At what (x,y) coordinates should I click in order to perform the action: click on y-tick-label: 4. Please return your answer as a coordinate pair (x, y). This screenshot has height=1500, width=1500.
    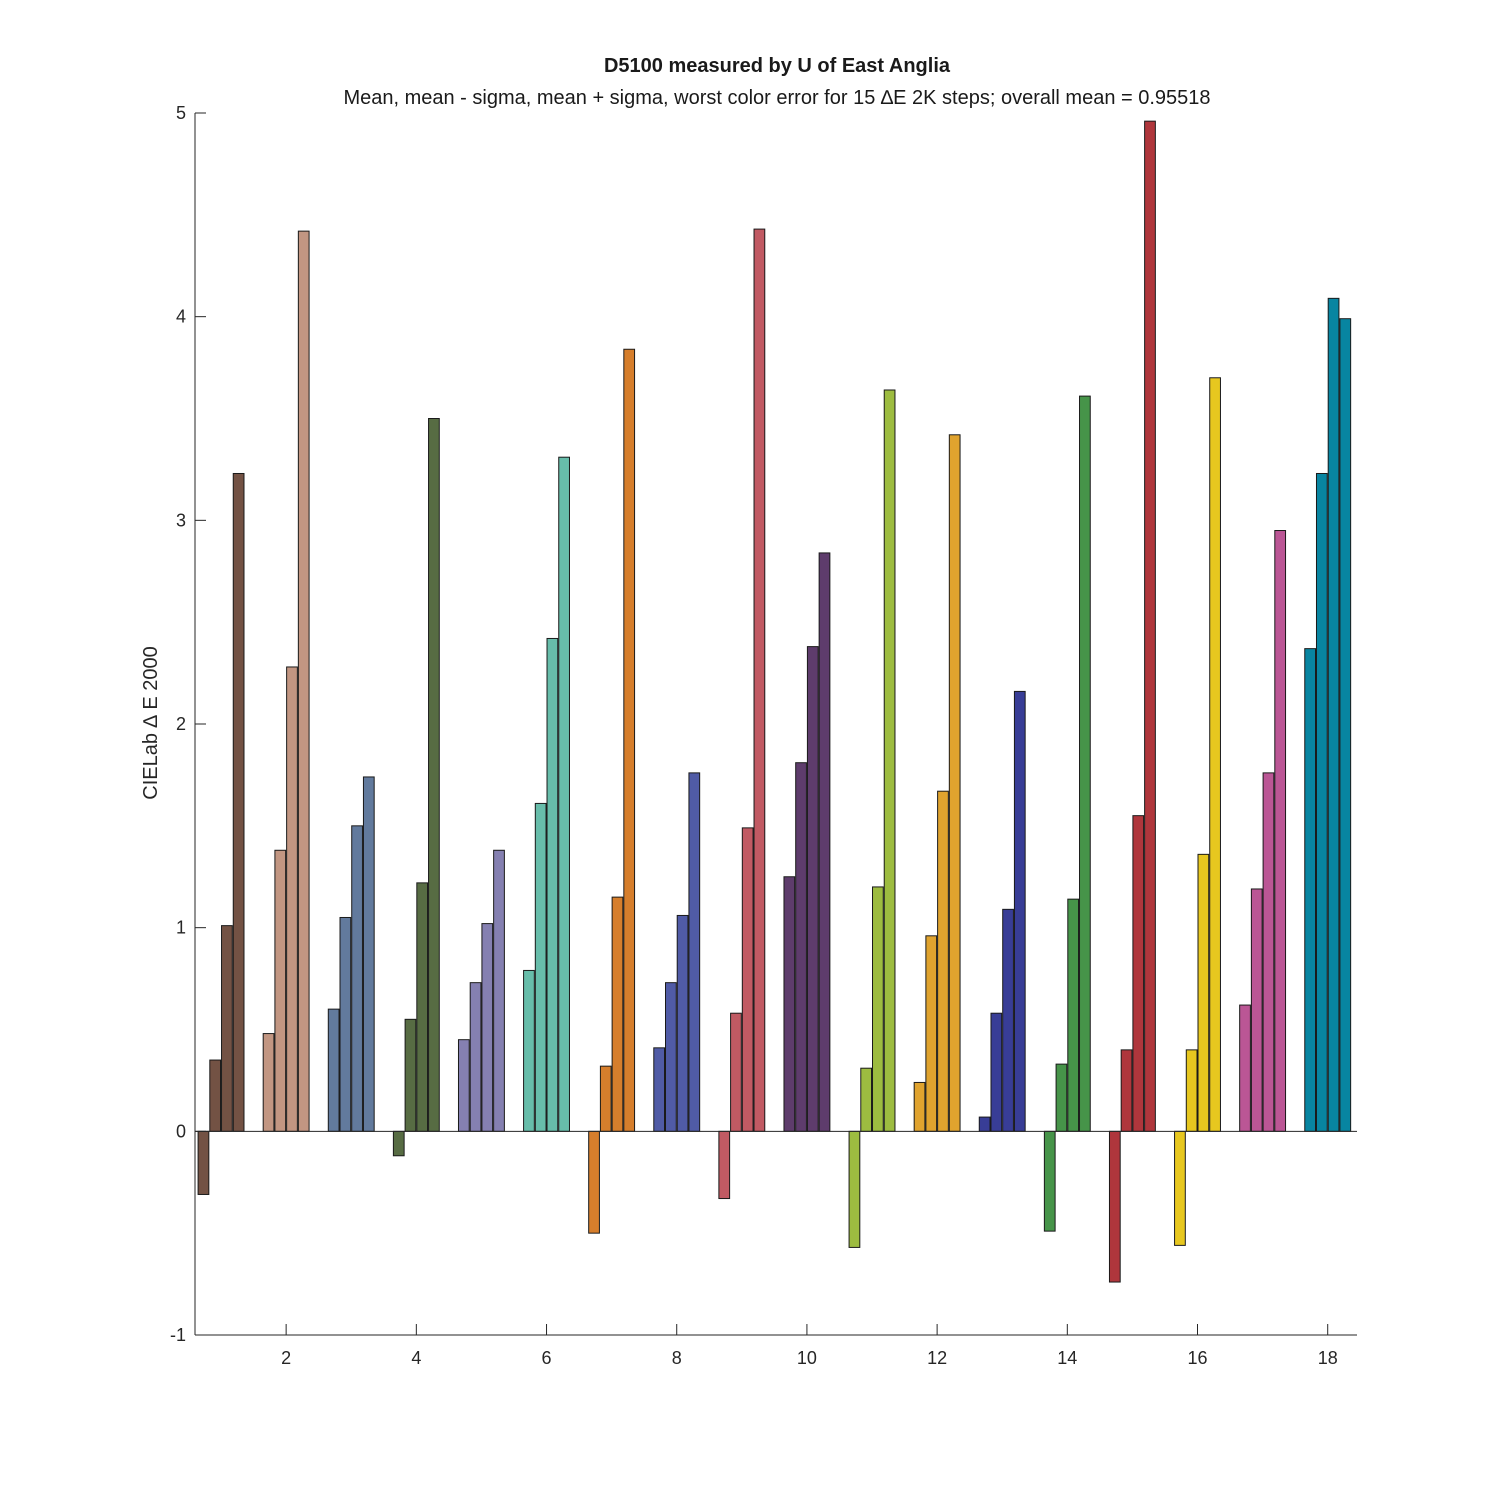
    Looking at the image, I should click on (181, 317).